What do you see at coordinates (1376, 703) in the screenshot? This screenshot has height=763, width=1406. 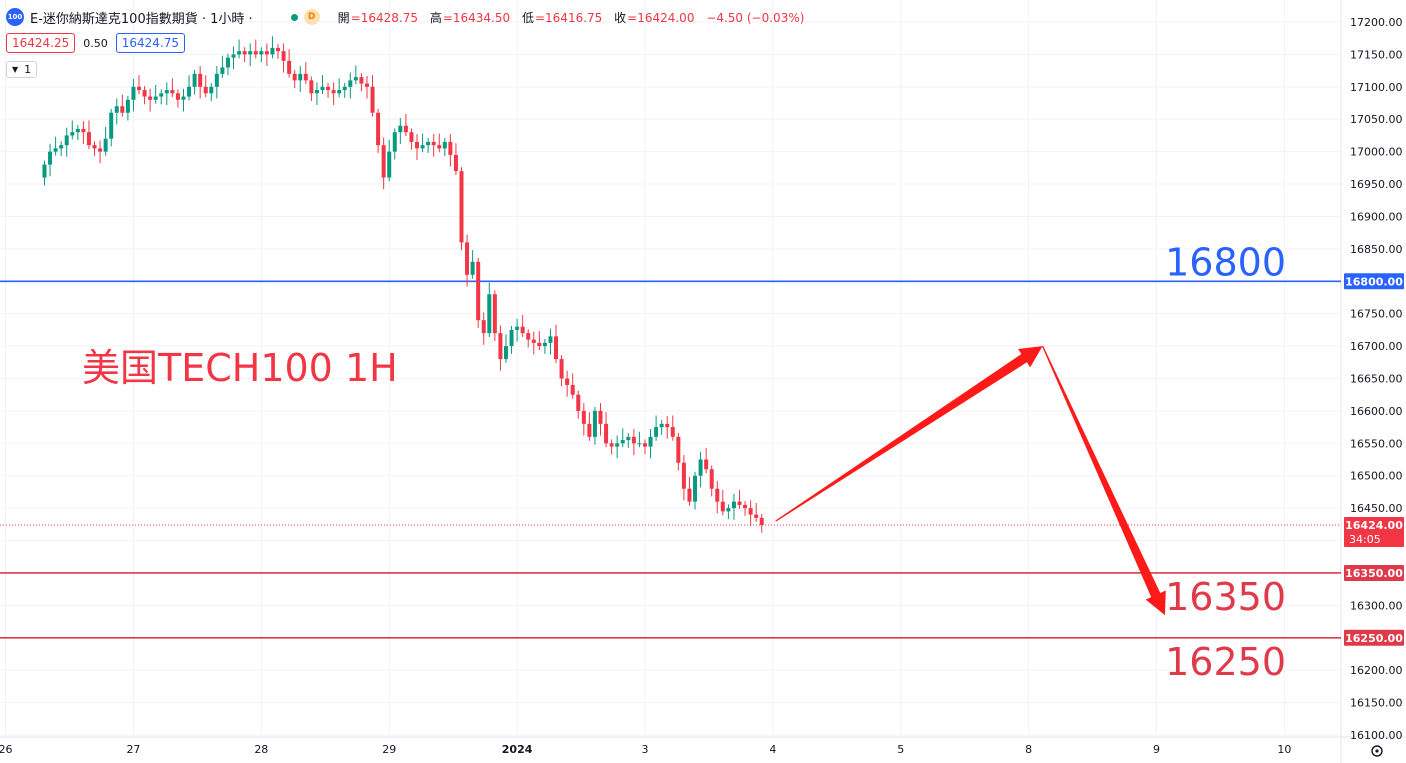 I see `price-tick-label: 16150.00` at bounding box center [1376, 703].